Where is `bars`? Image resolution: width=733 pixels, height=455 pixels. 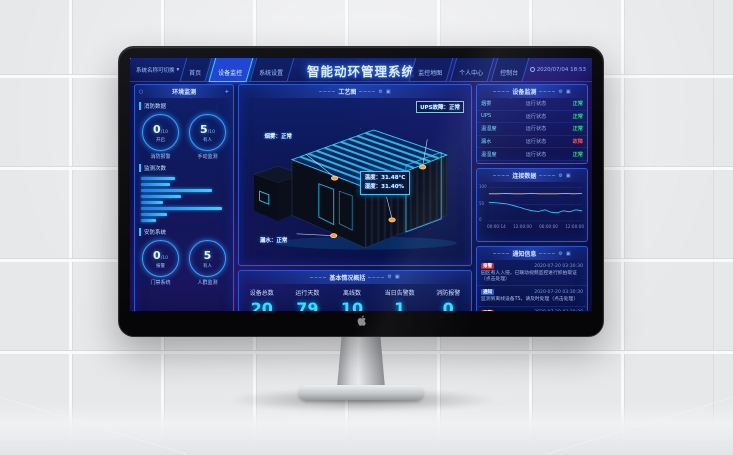 bars is located at coordinates (184, 199).